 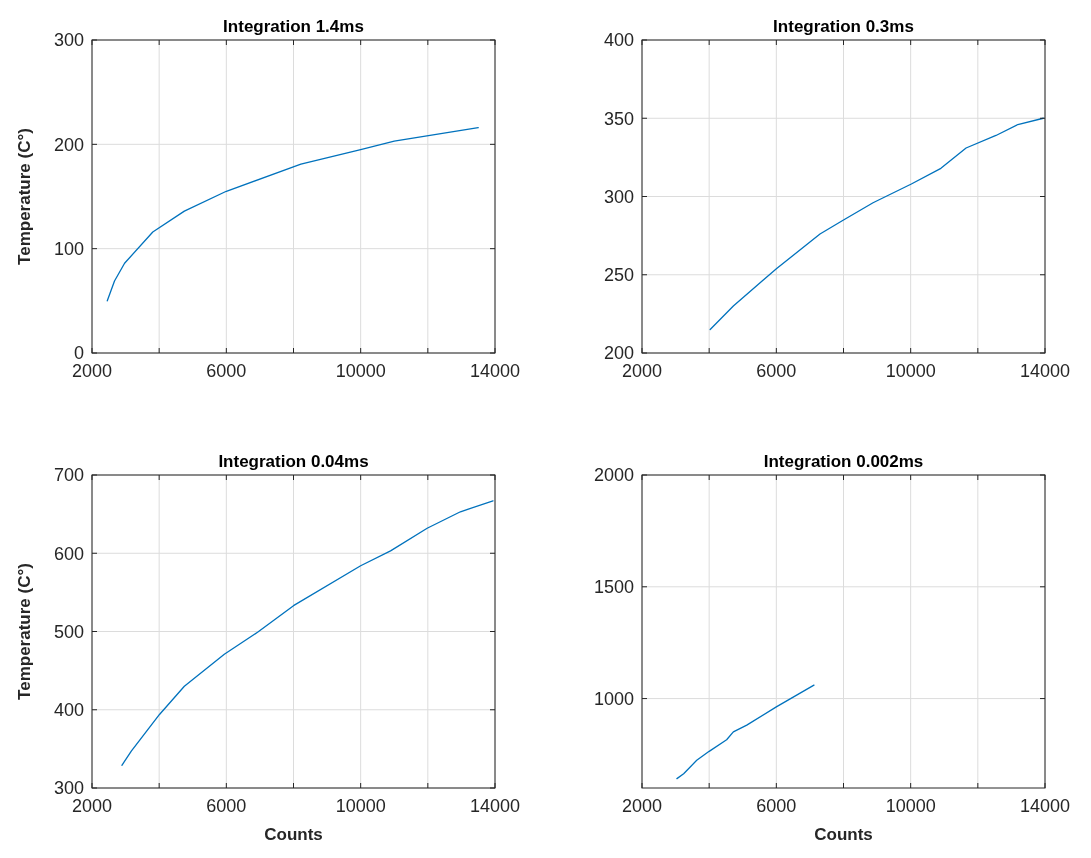 I want to click on y-tick-label: 0, so click(x=78, y=353).